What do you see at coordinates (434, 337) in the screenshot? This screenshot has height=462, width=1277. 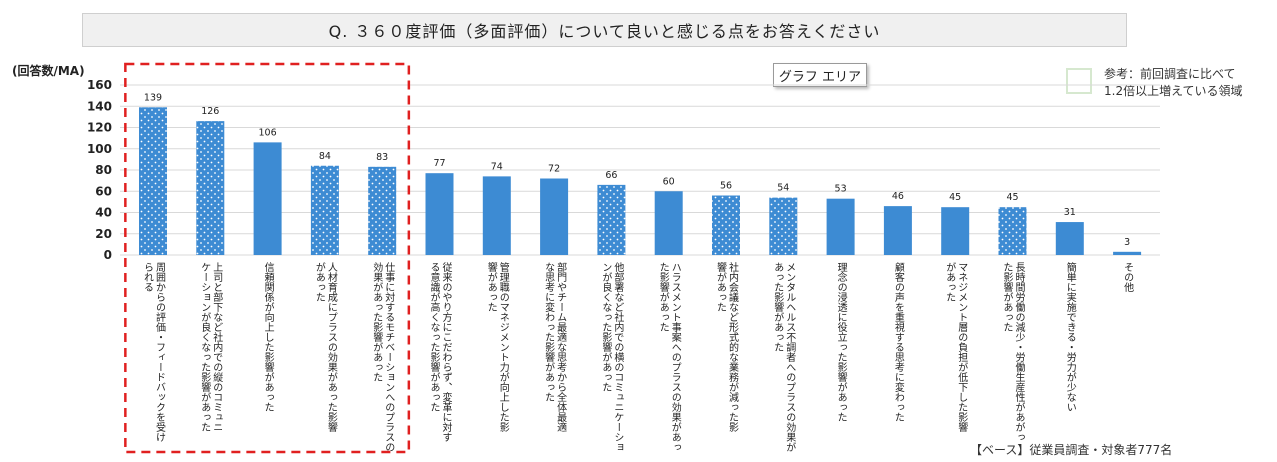 I see `x-category-label: る意識が高くなった影響があった` at bounding box center [434, 337].